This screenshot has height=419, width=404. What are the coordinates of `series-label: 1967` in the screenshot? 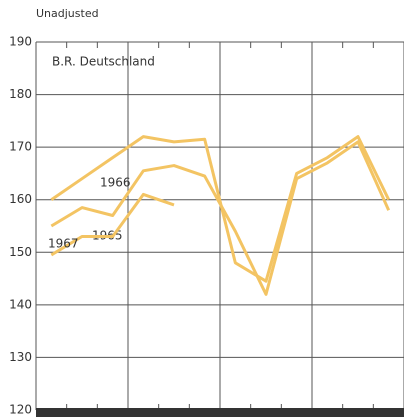 It's located at (63, 244).